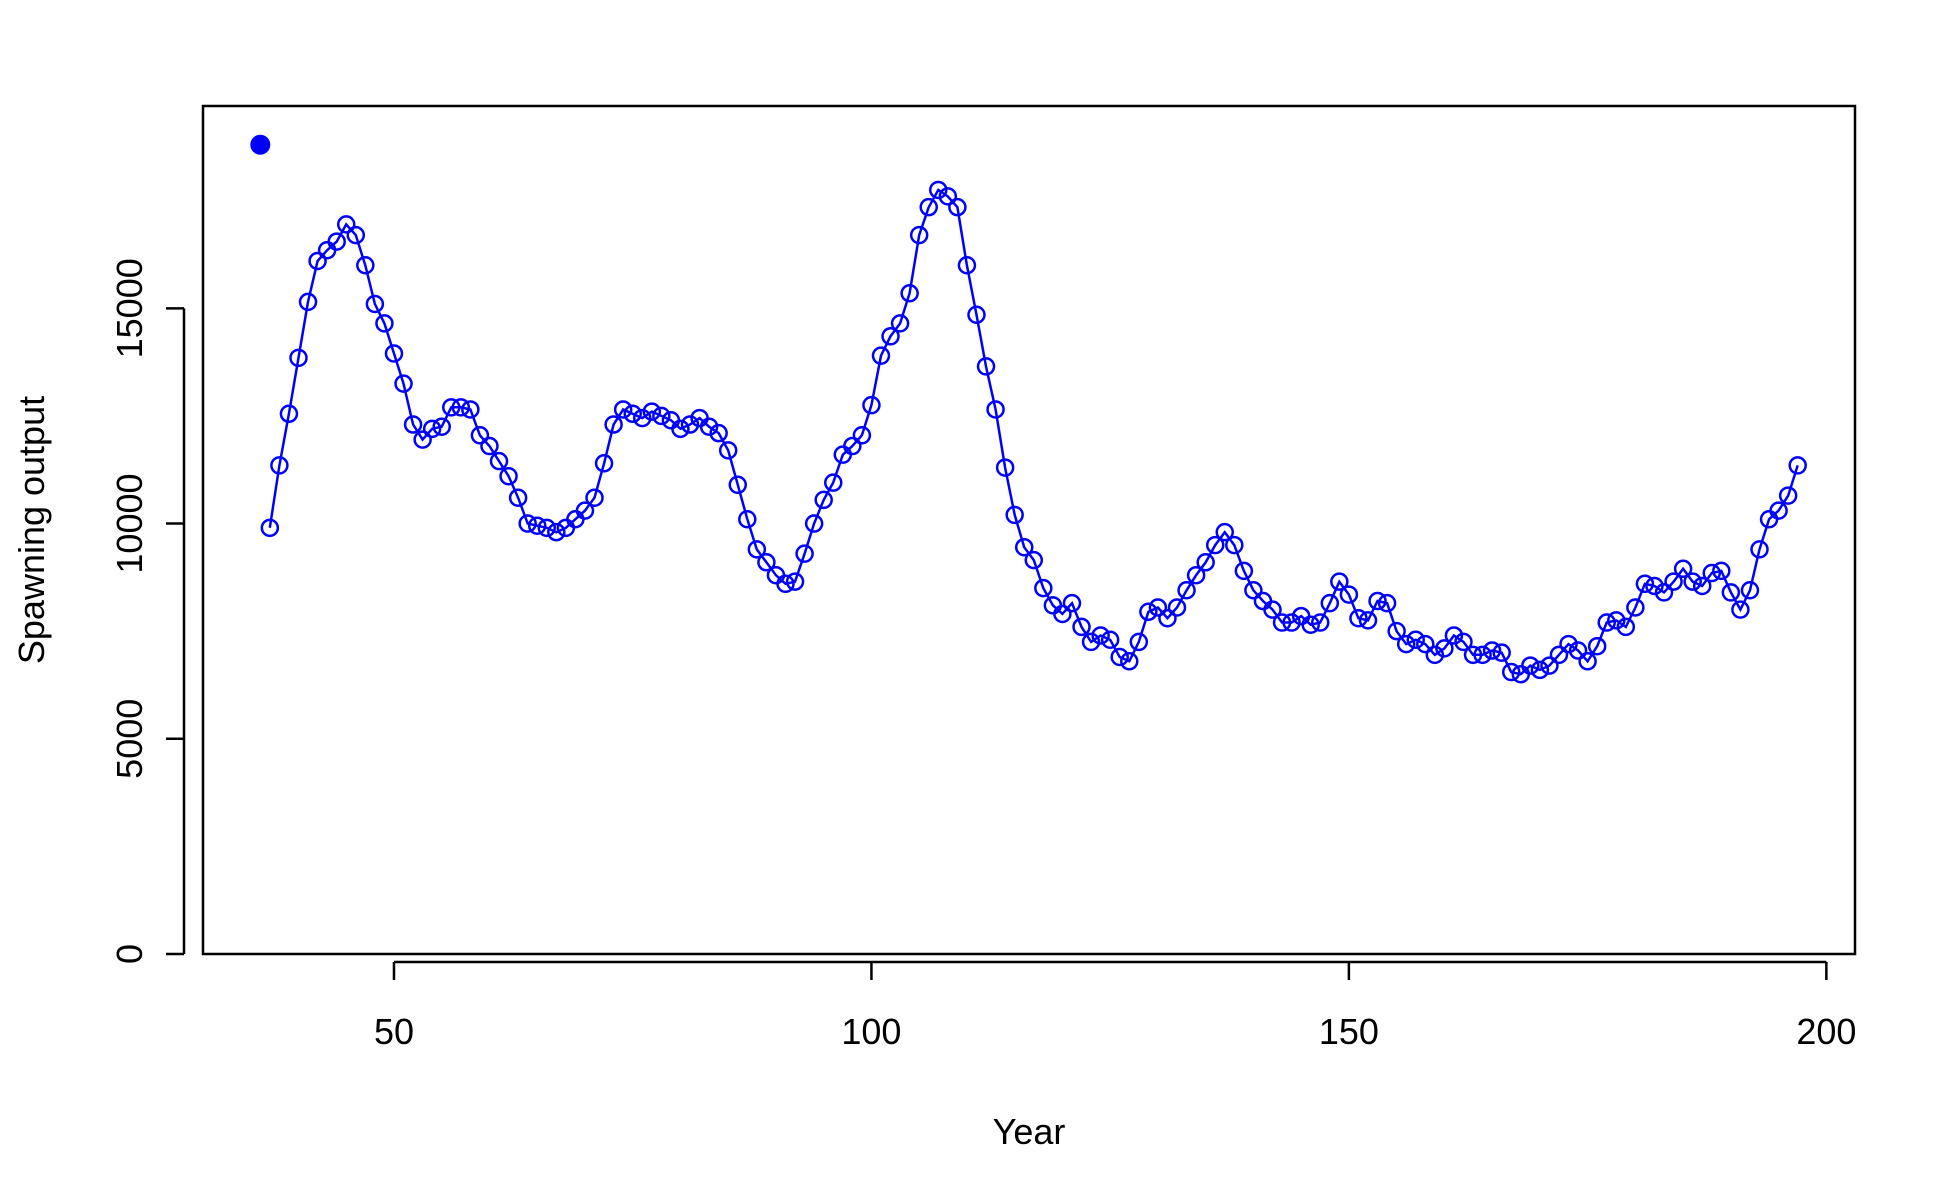 Image resolution: width=1950 pixels, height=1200 pixels. What do you see at coordinates (871, 1031) in the screenshot?
I see `x-tick-label: 100` at bounding box center [871, 1031].